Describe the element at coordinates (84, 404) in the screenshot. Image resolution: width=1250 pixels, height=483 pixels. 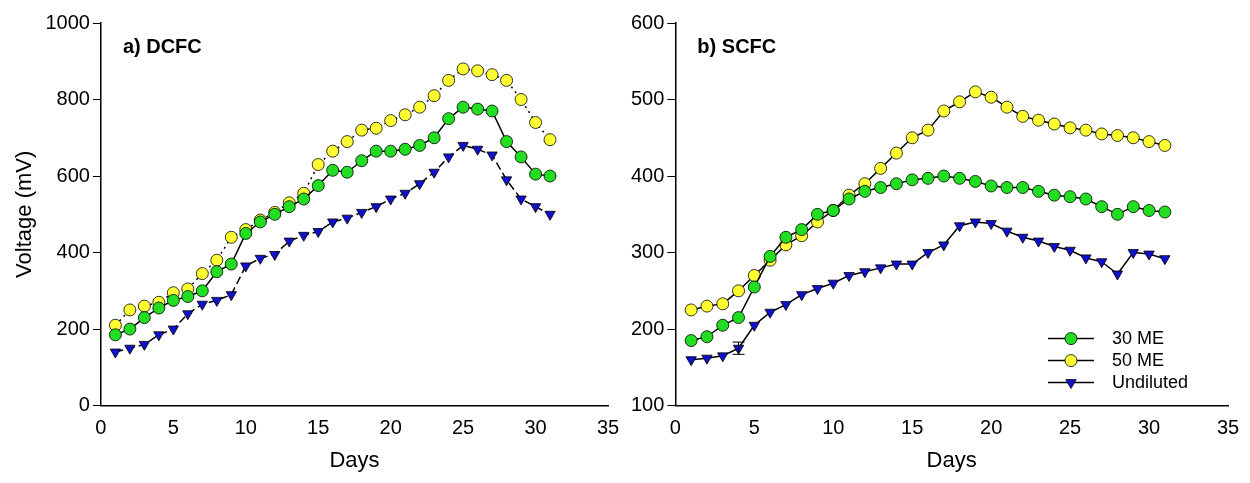
I see `y-tick-label: 0` at that location.